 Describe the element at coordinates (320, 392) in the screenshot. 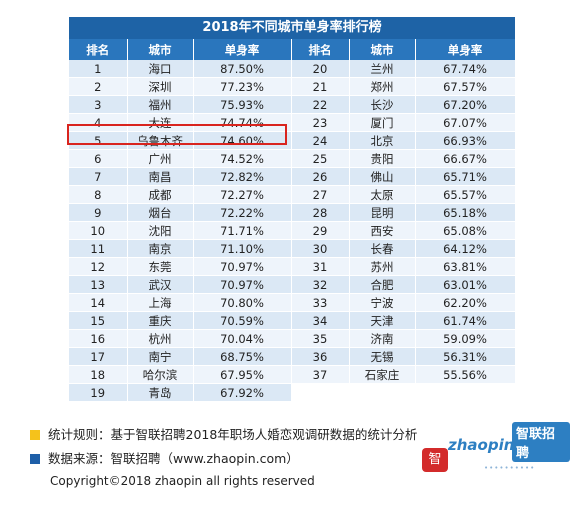

I see `cell-rank-right` at that location.